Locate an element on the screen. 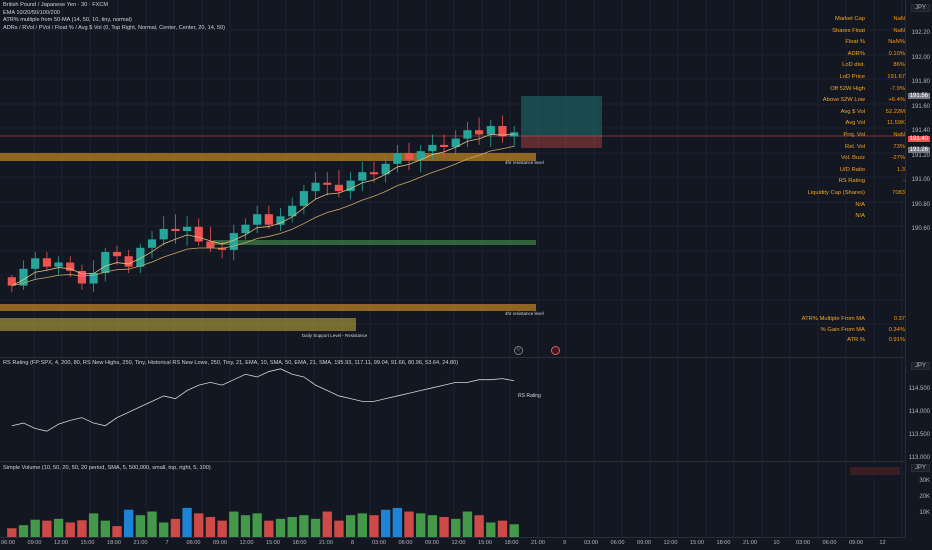  indicator-ema: EMA 10/20/50/100/200 is located at coordinates (31, 12).